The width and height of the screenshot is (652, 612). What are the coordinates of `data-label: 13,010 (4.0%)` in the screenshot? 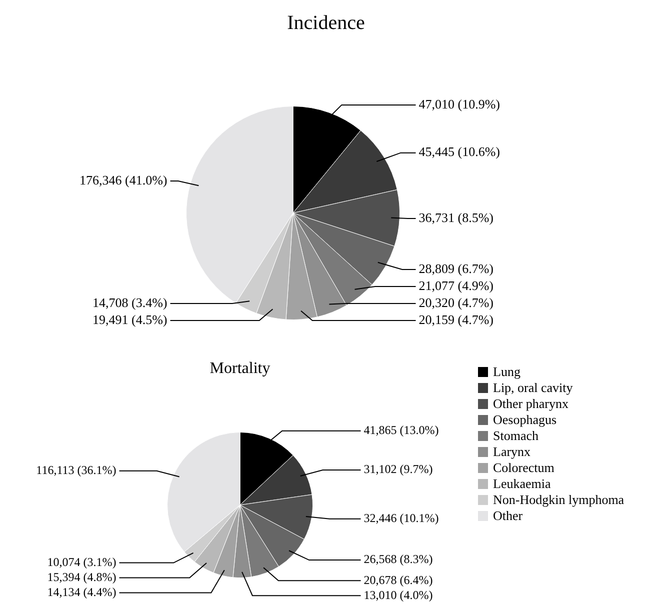 It's located at (398, 595).